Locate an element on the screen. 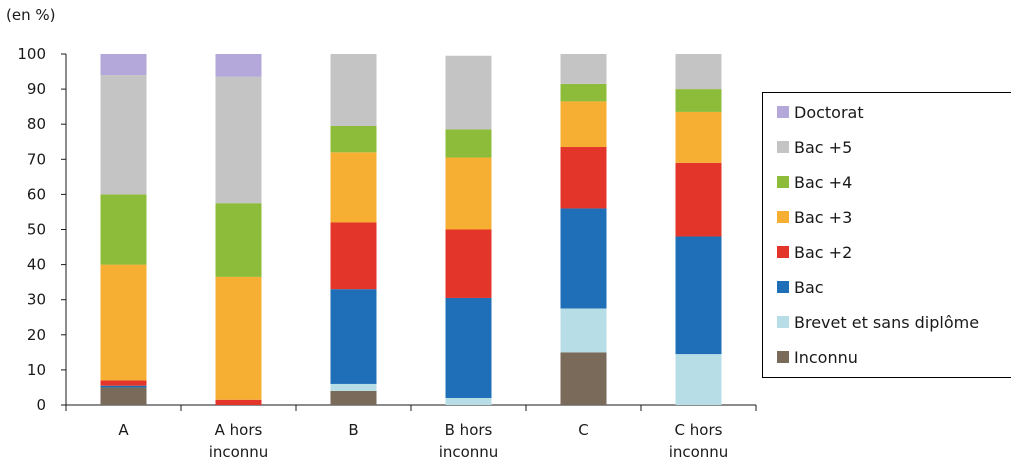 This screenshot has width=1011, height=466. y-tick-label: 60 is located at coordinates (36, 194).